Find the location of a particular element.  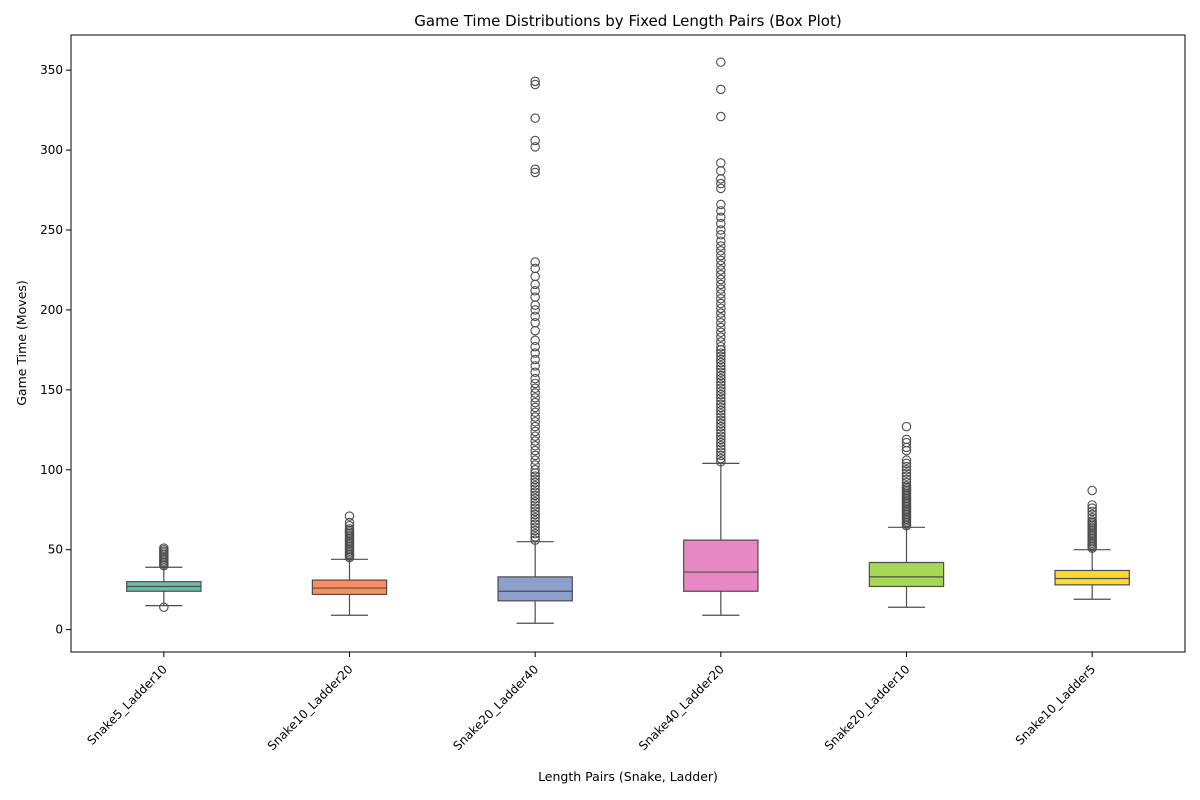

x-tick-label: Snake20_Ladder10 is located at coordinates (867, 707).